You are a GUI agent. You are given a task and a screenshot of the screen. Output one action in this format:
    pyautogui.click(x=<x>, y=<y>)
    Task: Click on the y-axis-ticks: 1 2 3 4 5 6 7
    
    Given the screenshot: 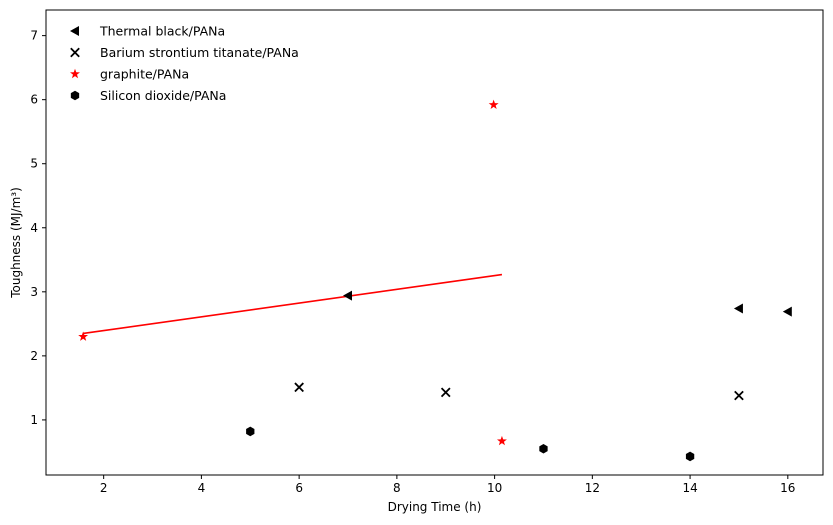 What is the action you would take?
    pyautogui.click(x=38, y=228)
    